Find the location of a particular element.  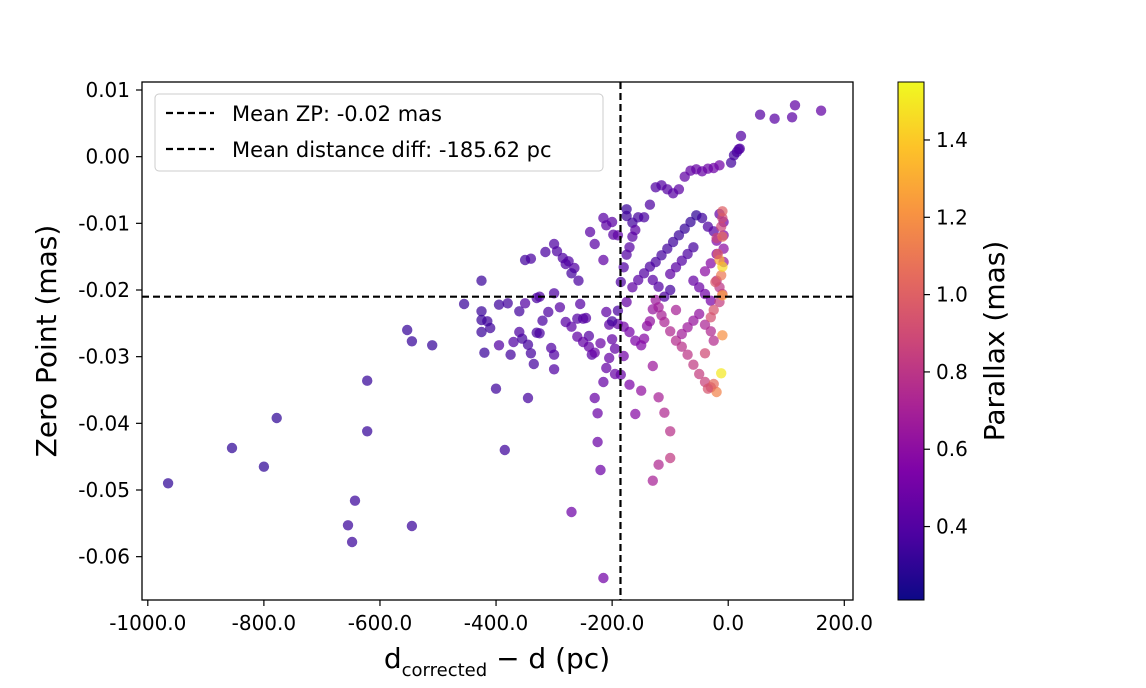

y-tick-label: -0.05 is located at coordinates (104, 490).